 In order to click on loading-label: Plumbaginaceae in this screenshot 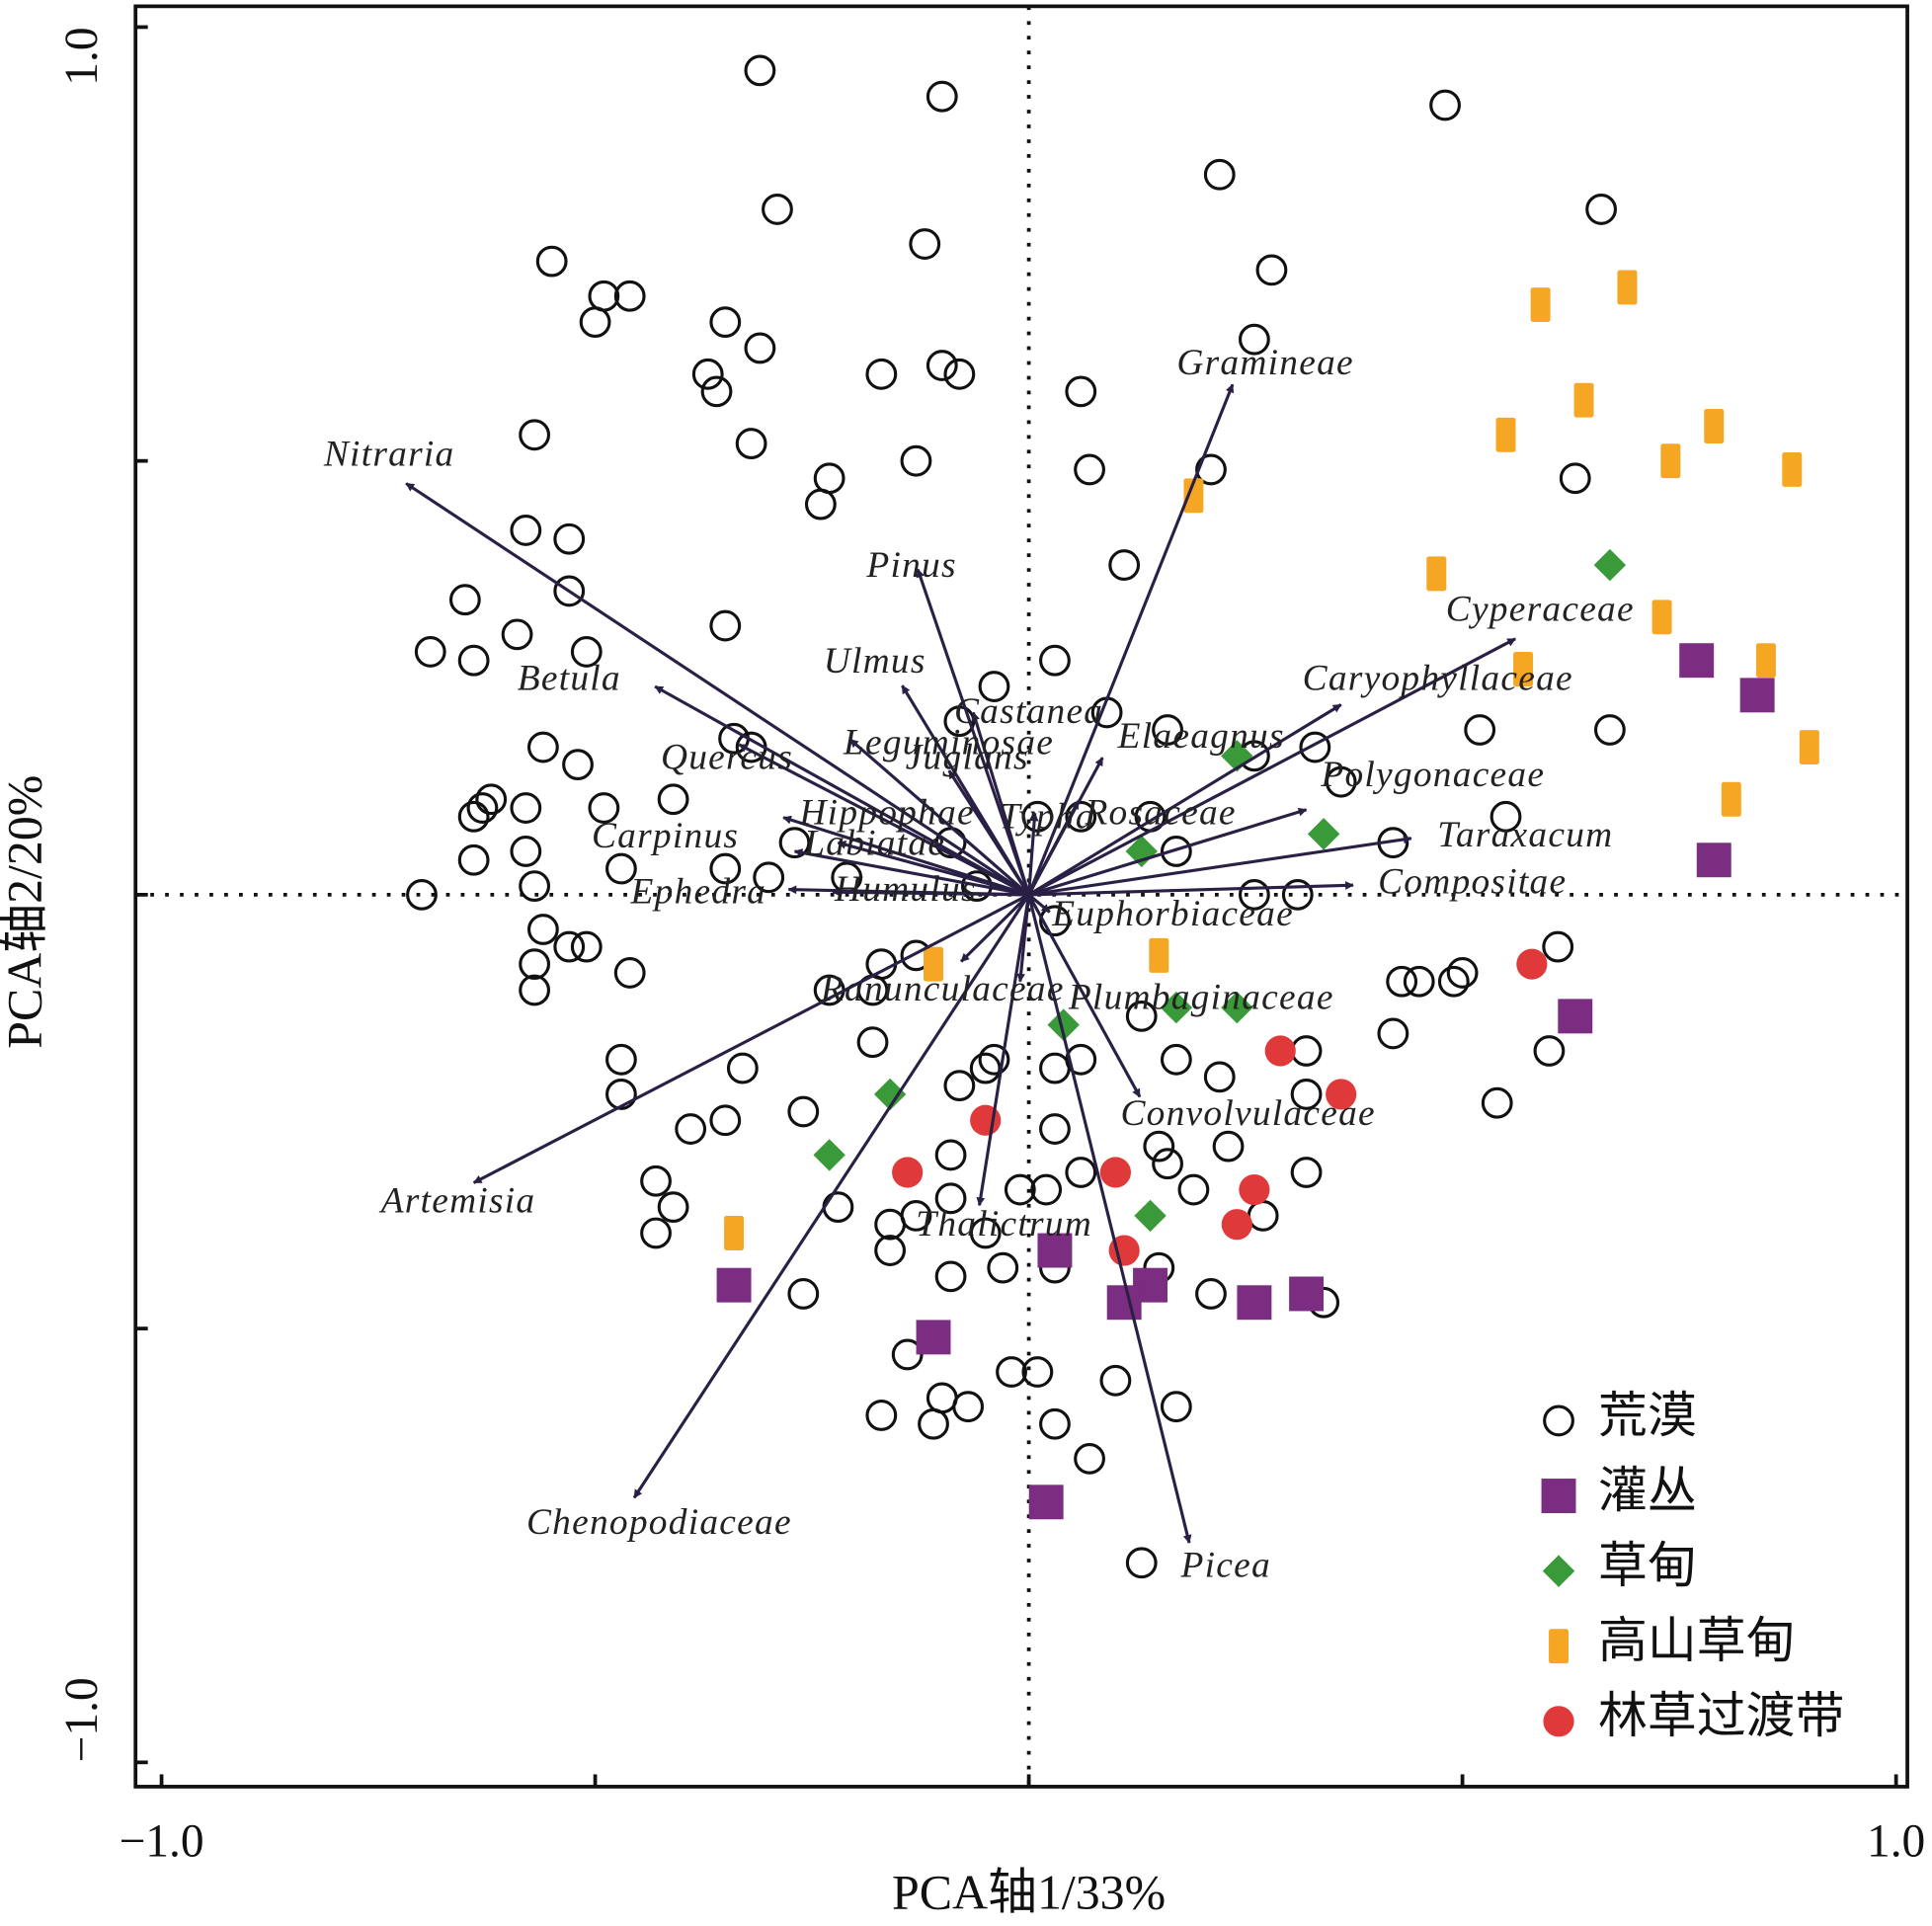, I will do `click(1201, 998)`.